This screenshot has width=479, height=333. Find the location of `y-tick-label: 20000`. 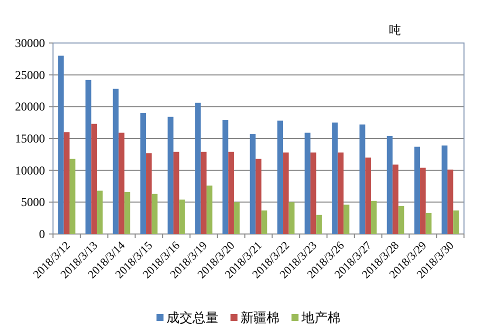

y-tick-label: 20000 is located at coordinates (30, 107).